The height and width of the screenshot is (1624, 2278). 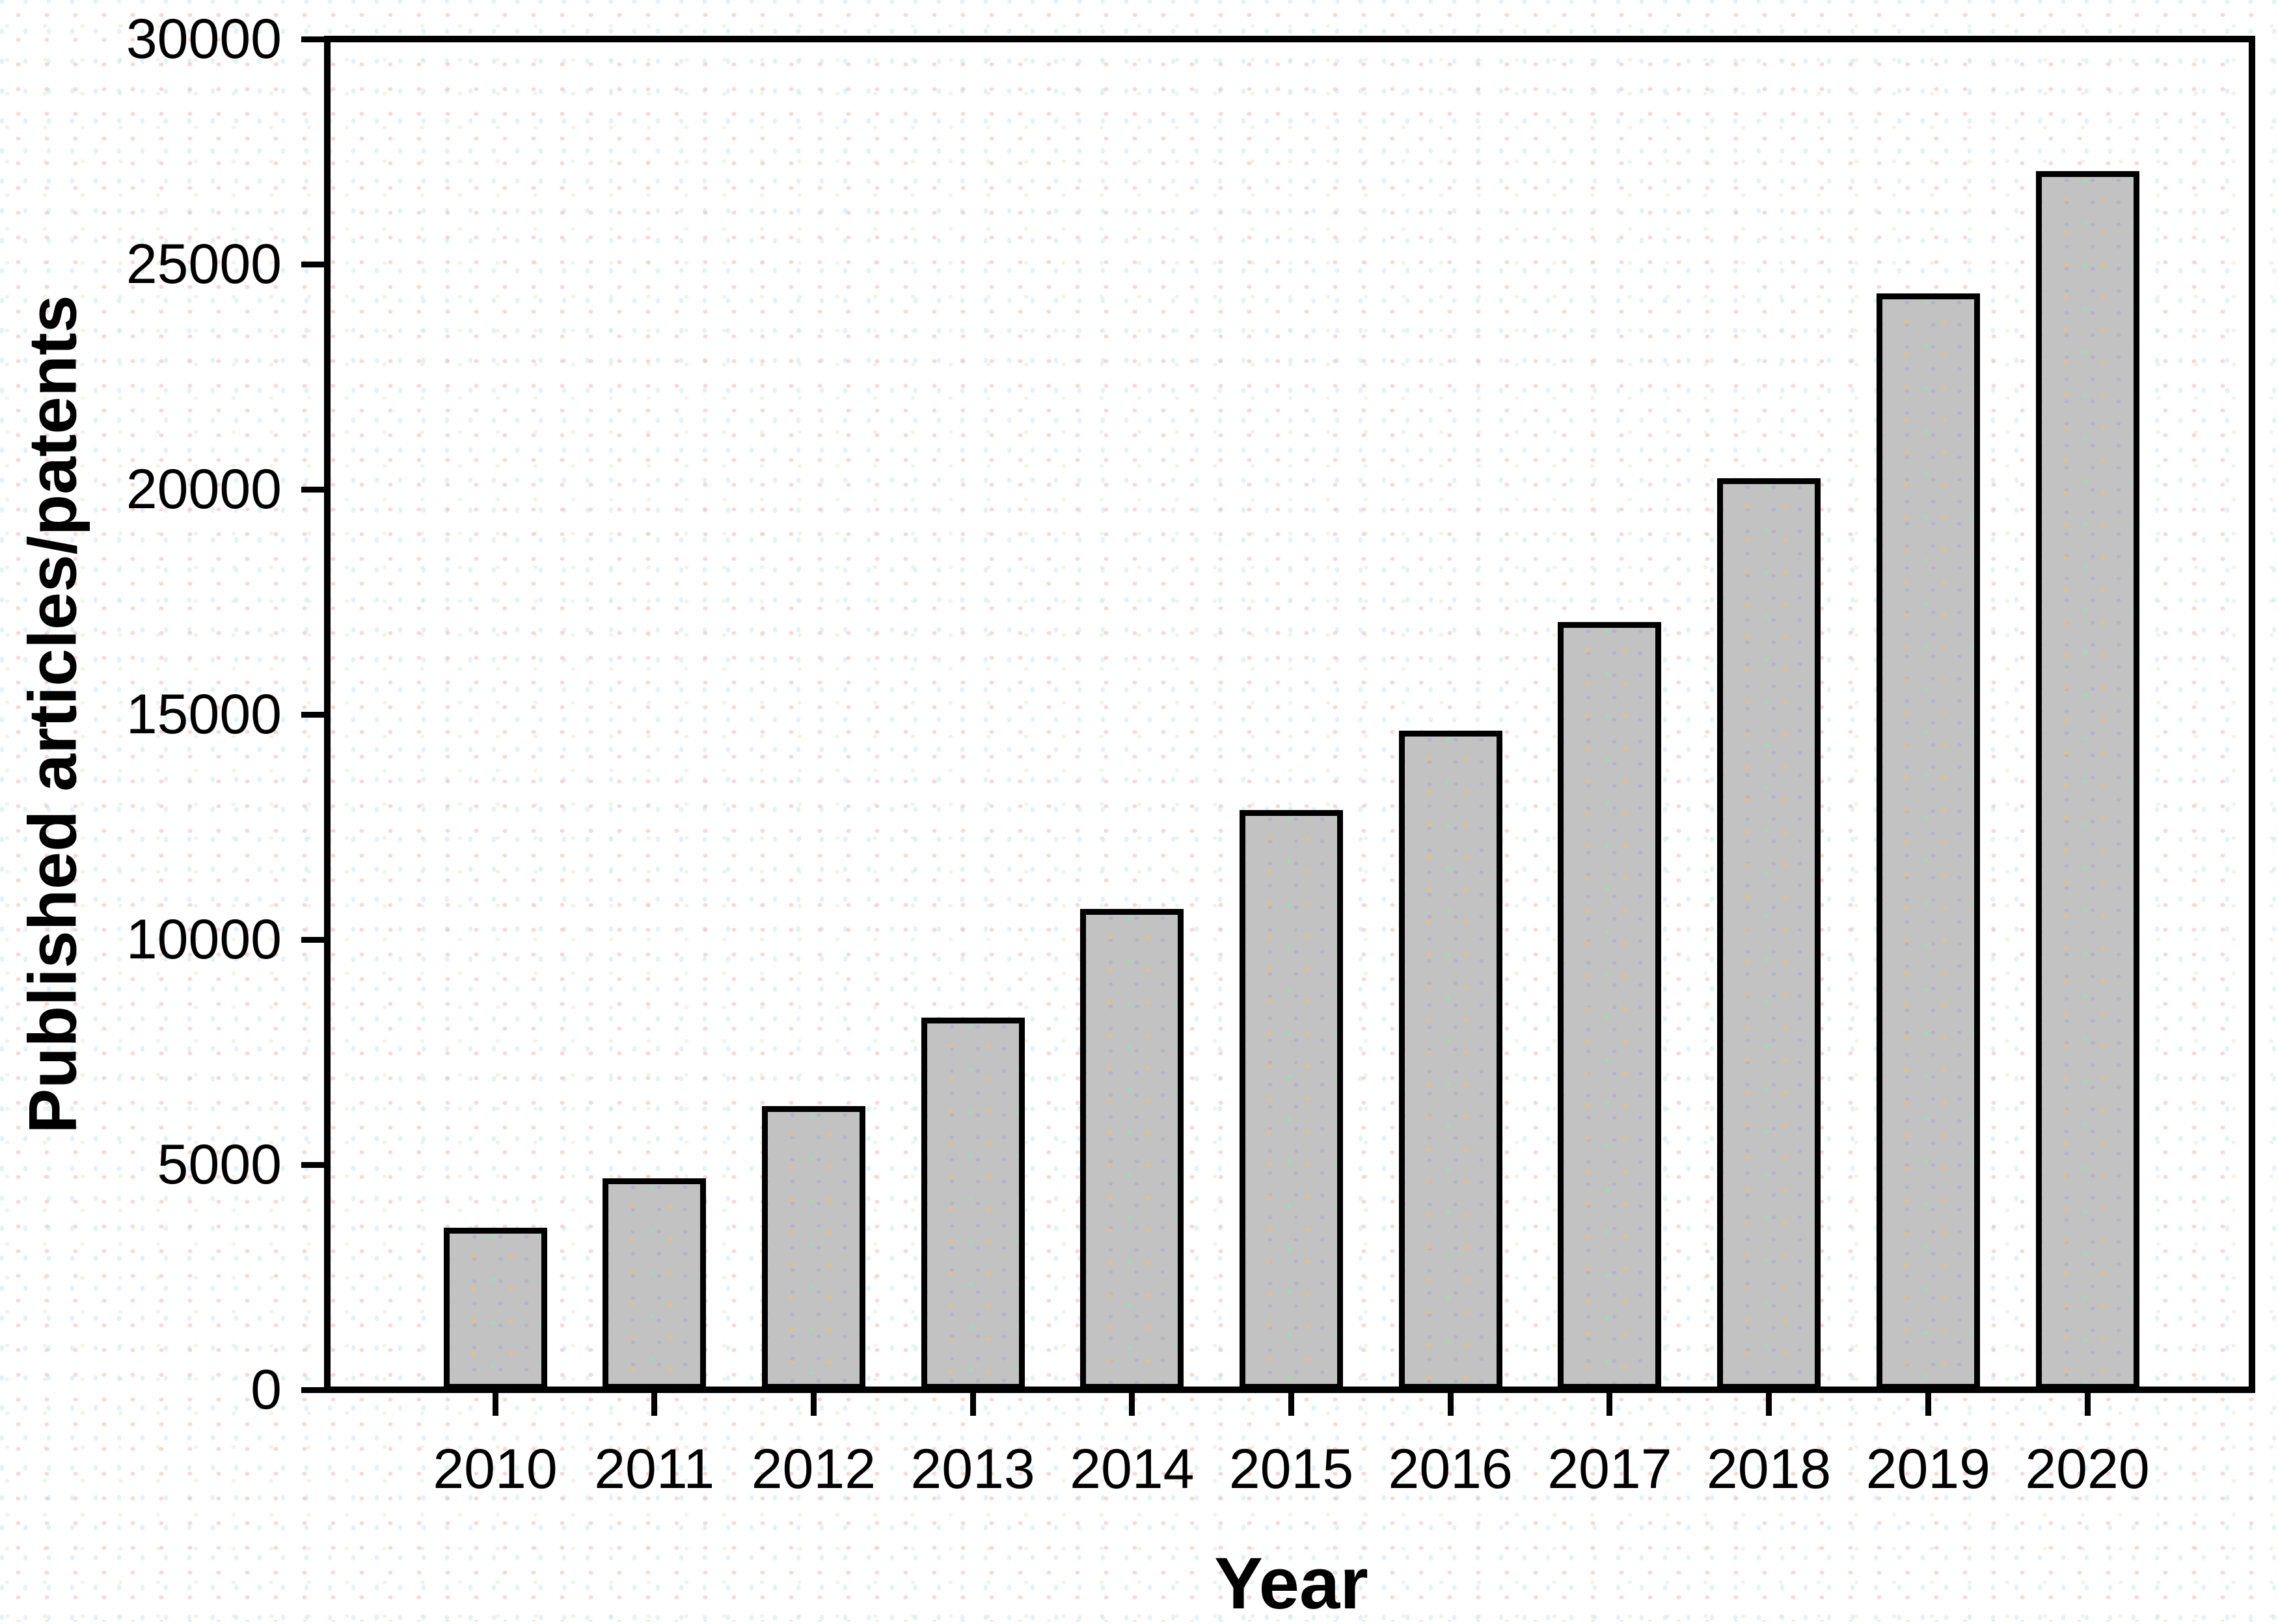 What do you see at coordinates (813, 1248) in the screenshot?
I see `bar-2012` at bounding box center [813, 1248].